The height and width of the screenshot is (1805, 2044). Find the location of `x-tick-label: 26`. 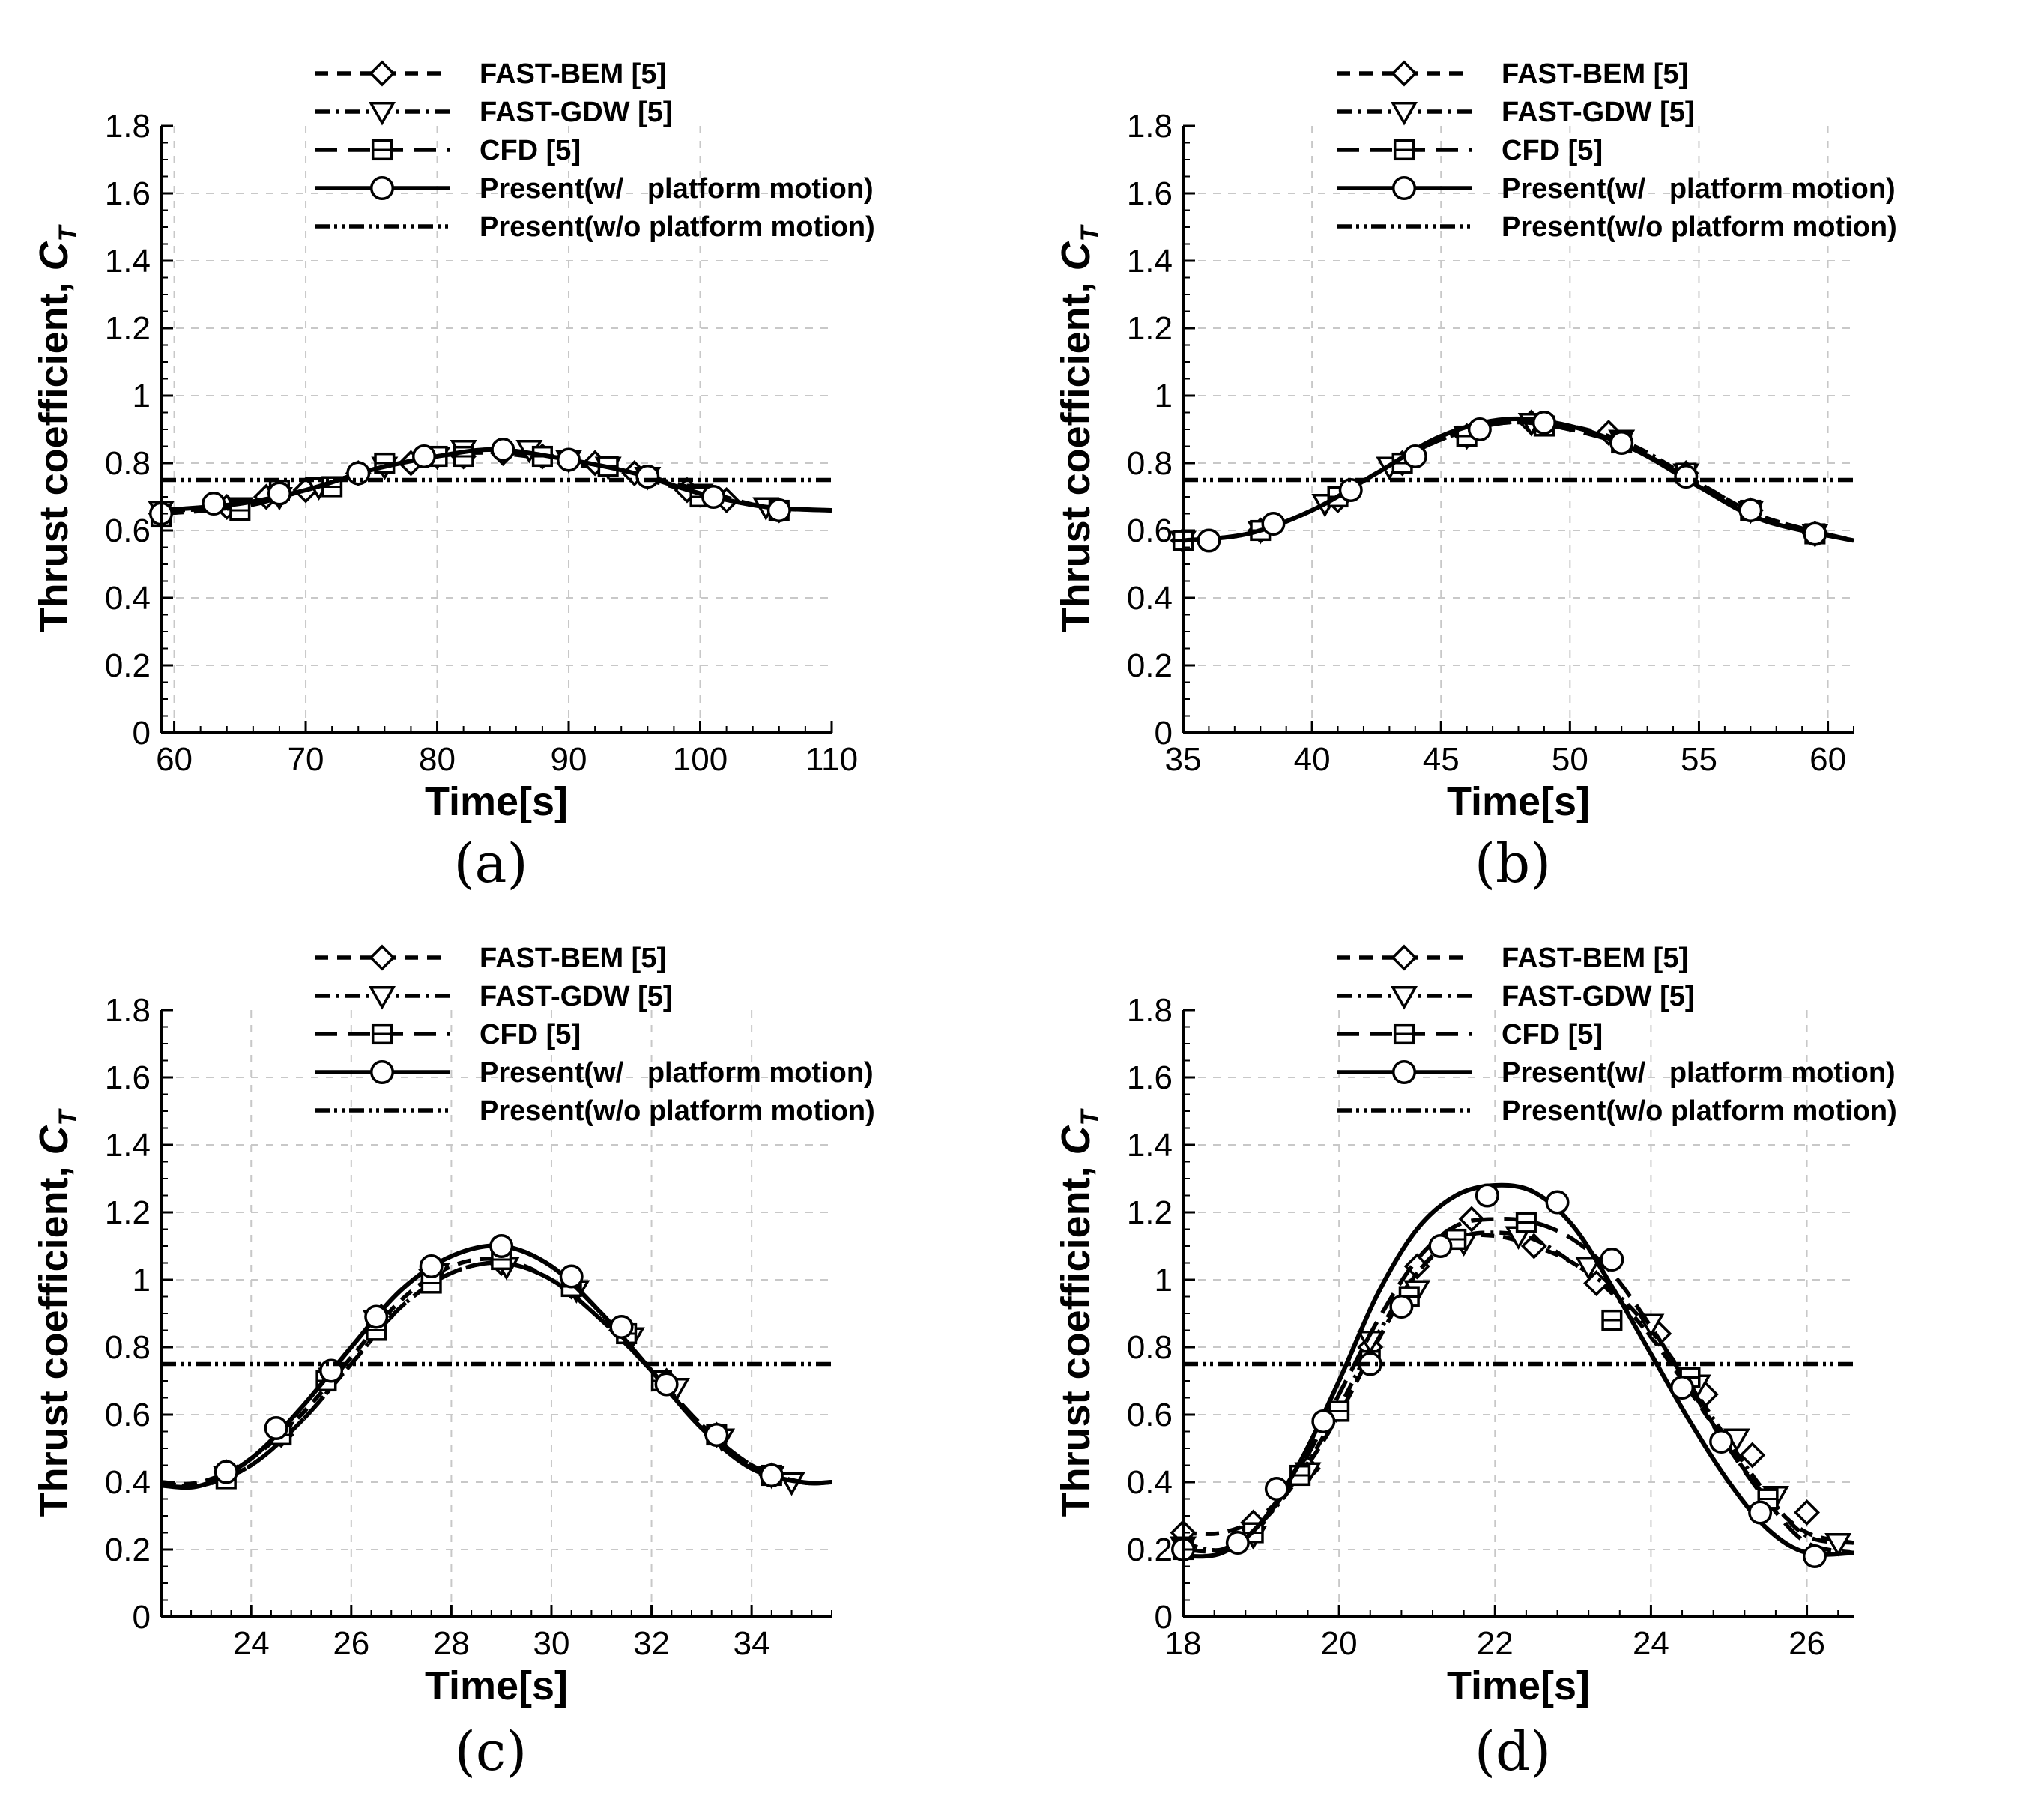

x-tick-label: 26 is located at coordinates (1806, 1644).